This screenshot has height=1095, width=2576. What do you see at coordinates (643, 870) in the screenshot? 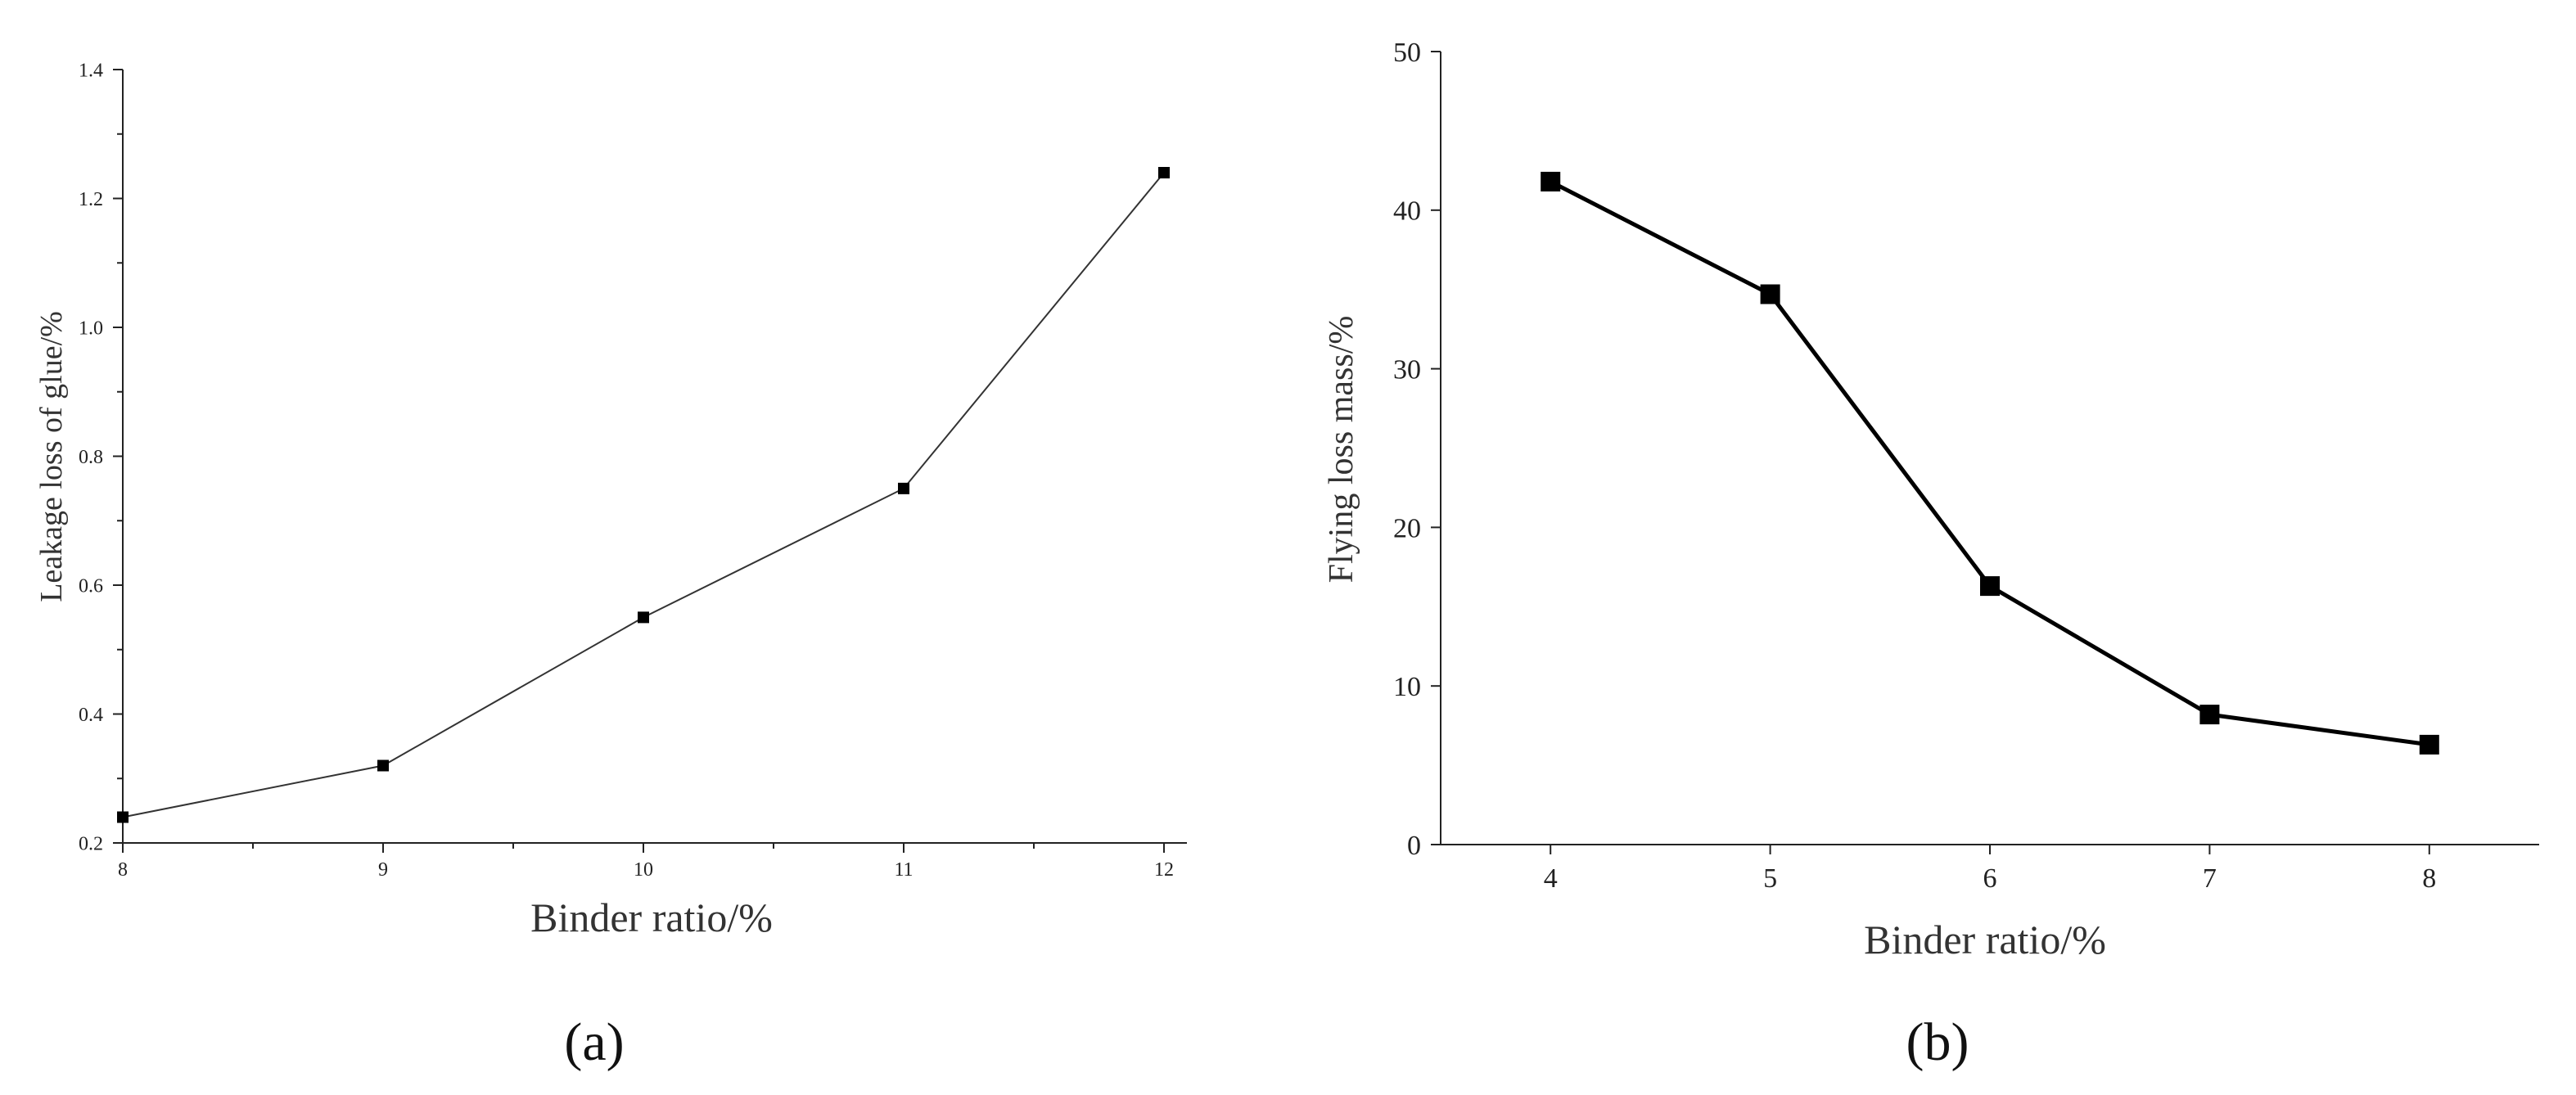
I see `x-tick-label: 10` at bounding box center [643, 870].